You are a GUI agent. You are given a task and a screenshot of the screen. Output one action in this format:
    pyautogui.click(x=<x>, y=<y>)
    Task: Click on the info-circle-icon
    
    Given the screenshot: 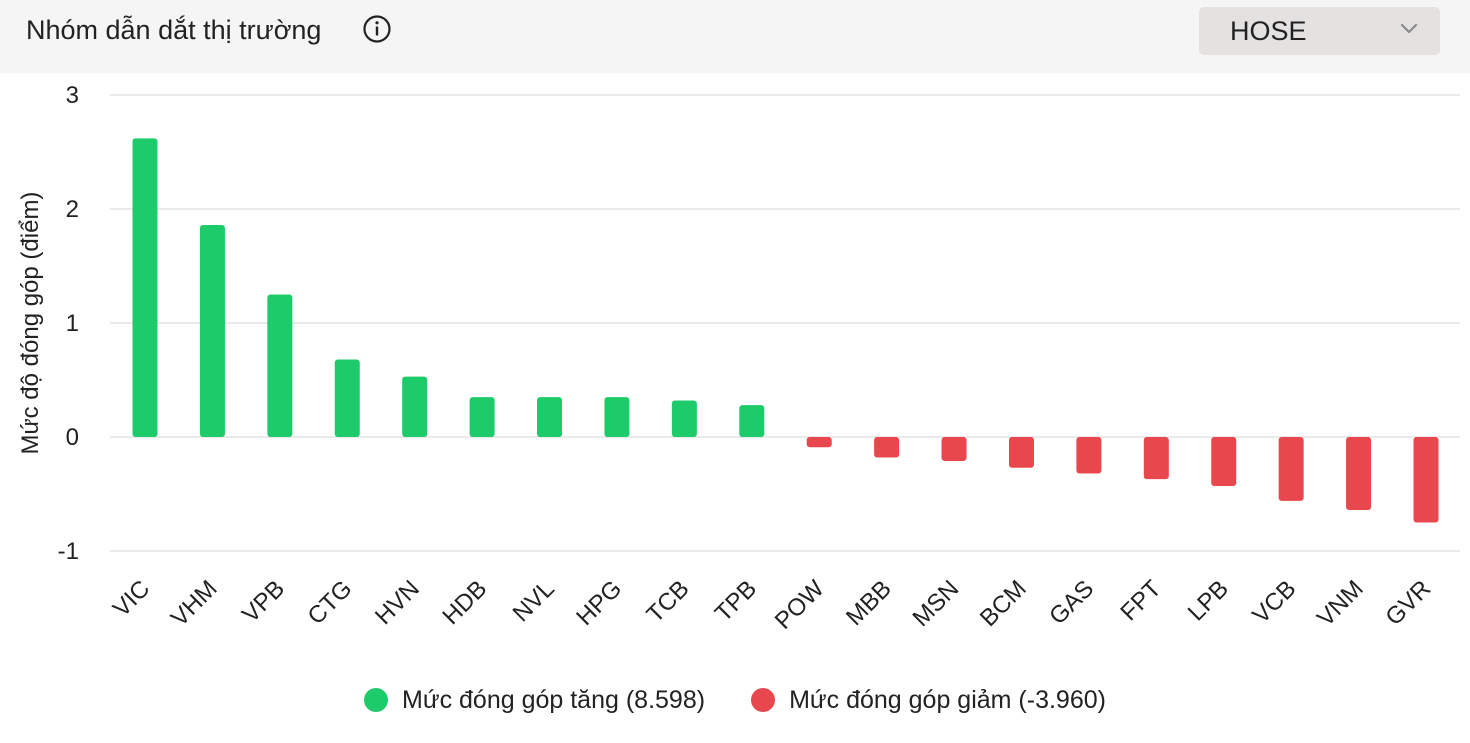 What is the action you would take?
    pyautogui.click(x=377, y=29)
    